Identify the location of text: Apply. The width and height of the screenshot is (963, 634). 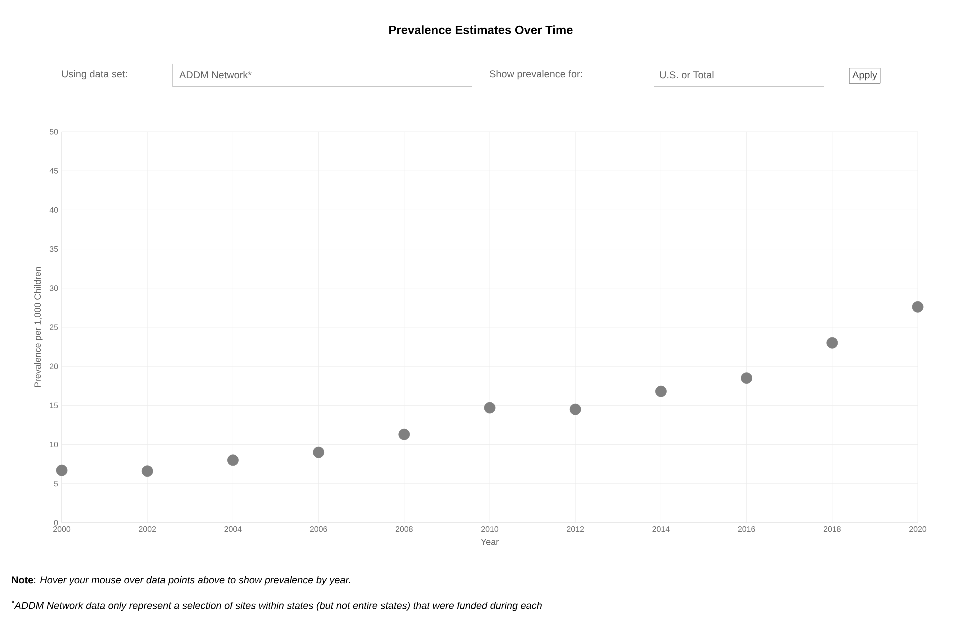
(865, 76).